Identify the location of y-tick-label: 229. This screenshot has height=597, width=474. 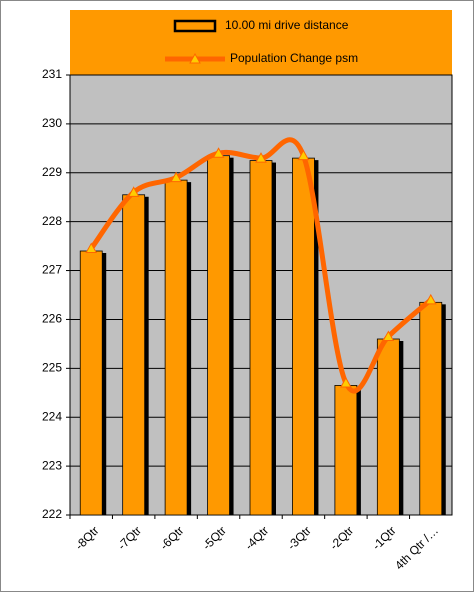
(52, 172).